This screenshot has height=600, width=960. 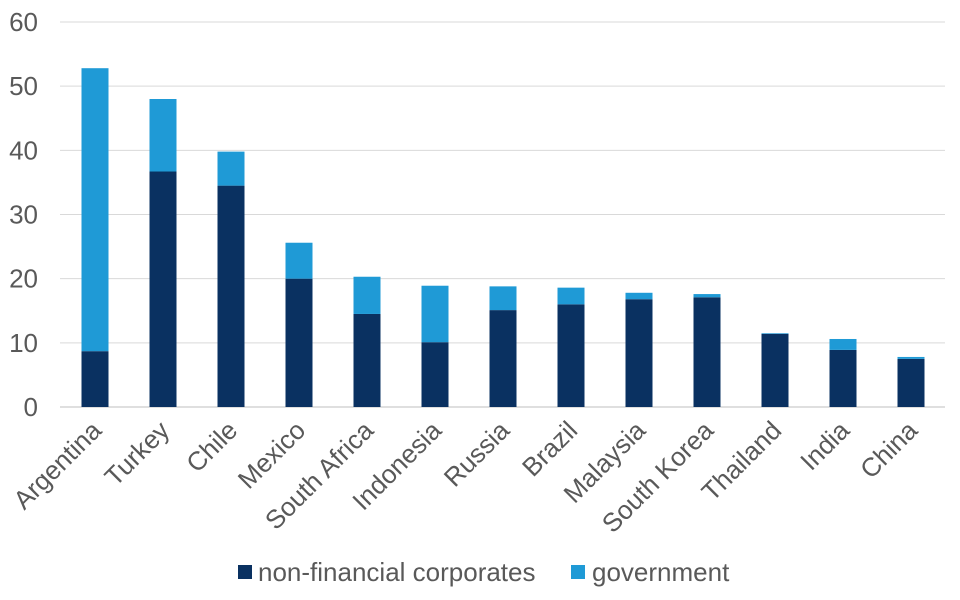 I want to click on bar-government-india, so click(x=843, y=344).